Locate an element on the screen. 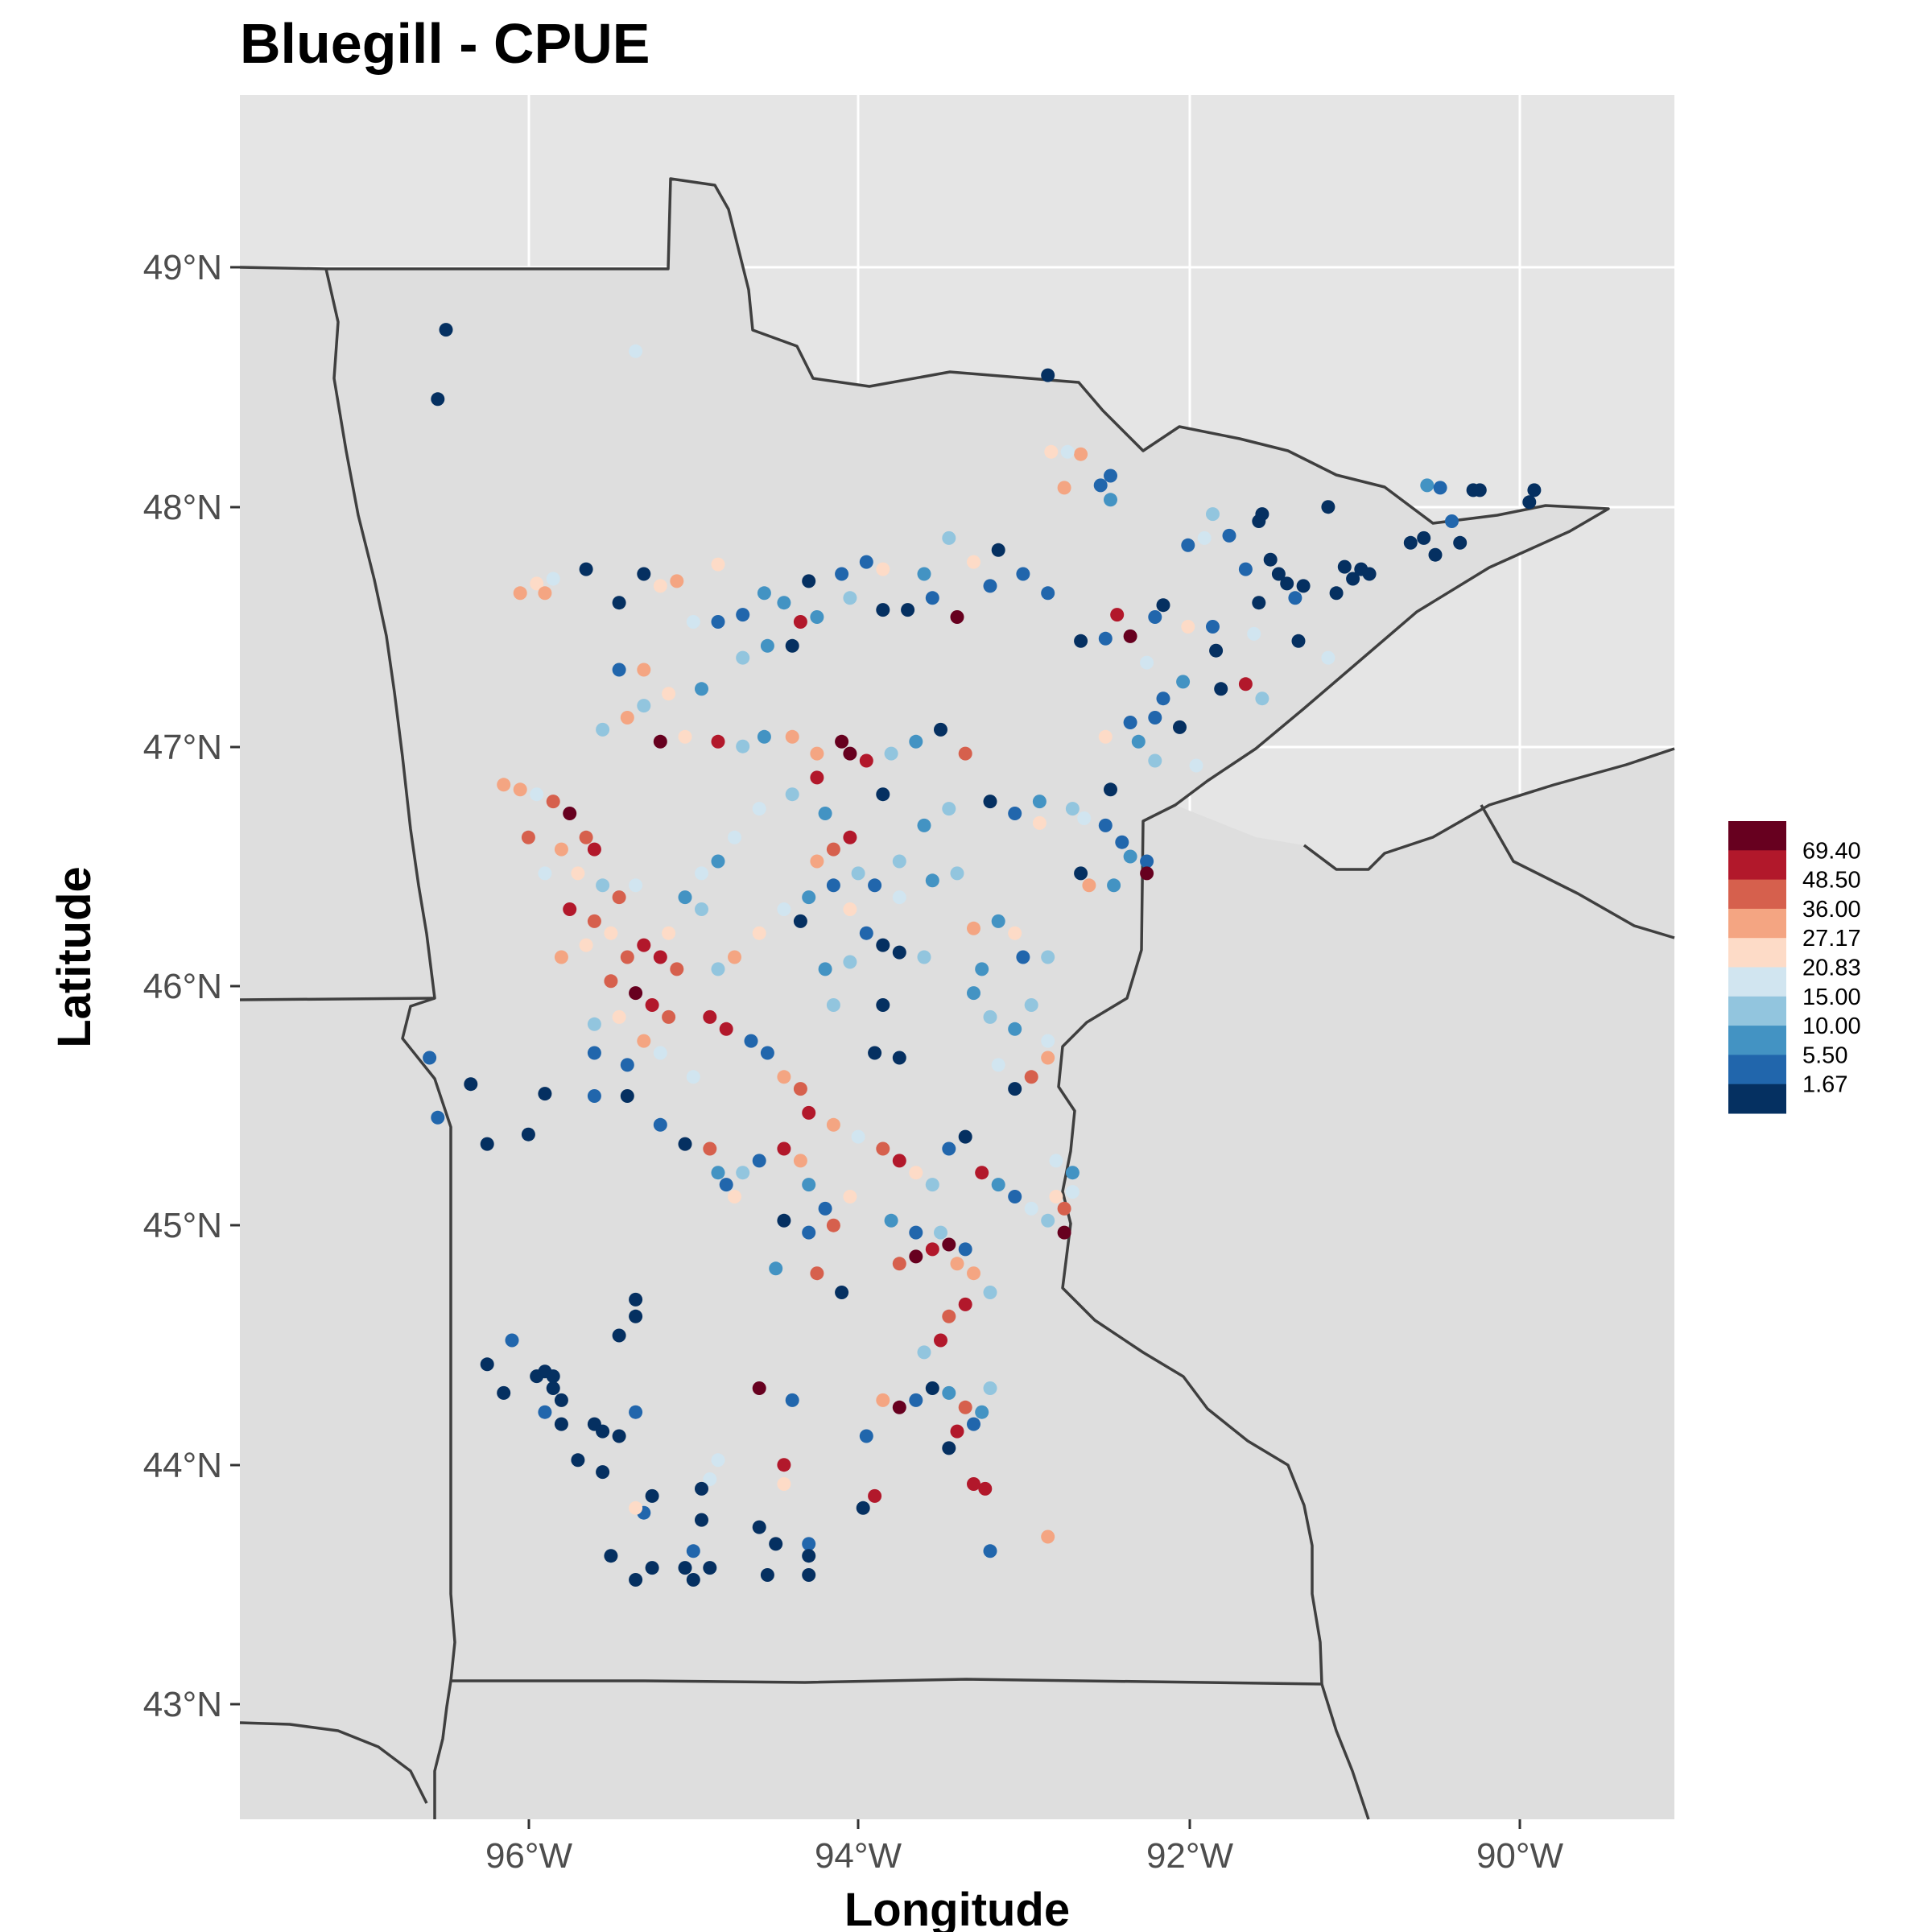 This screenshot has height=1932, width=1932. legend-label: 15.00 is located at coordinates (1831, 997).